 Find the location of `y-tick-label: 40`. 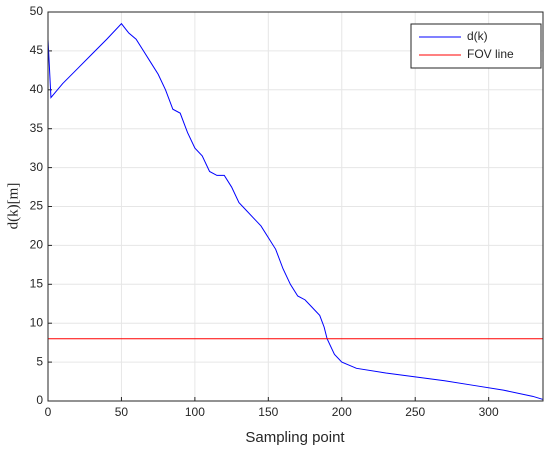

y-tick-label: 40 is located at coordinates (37, 89).